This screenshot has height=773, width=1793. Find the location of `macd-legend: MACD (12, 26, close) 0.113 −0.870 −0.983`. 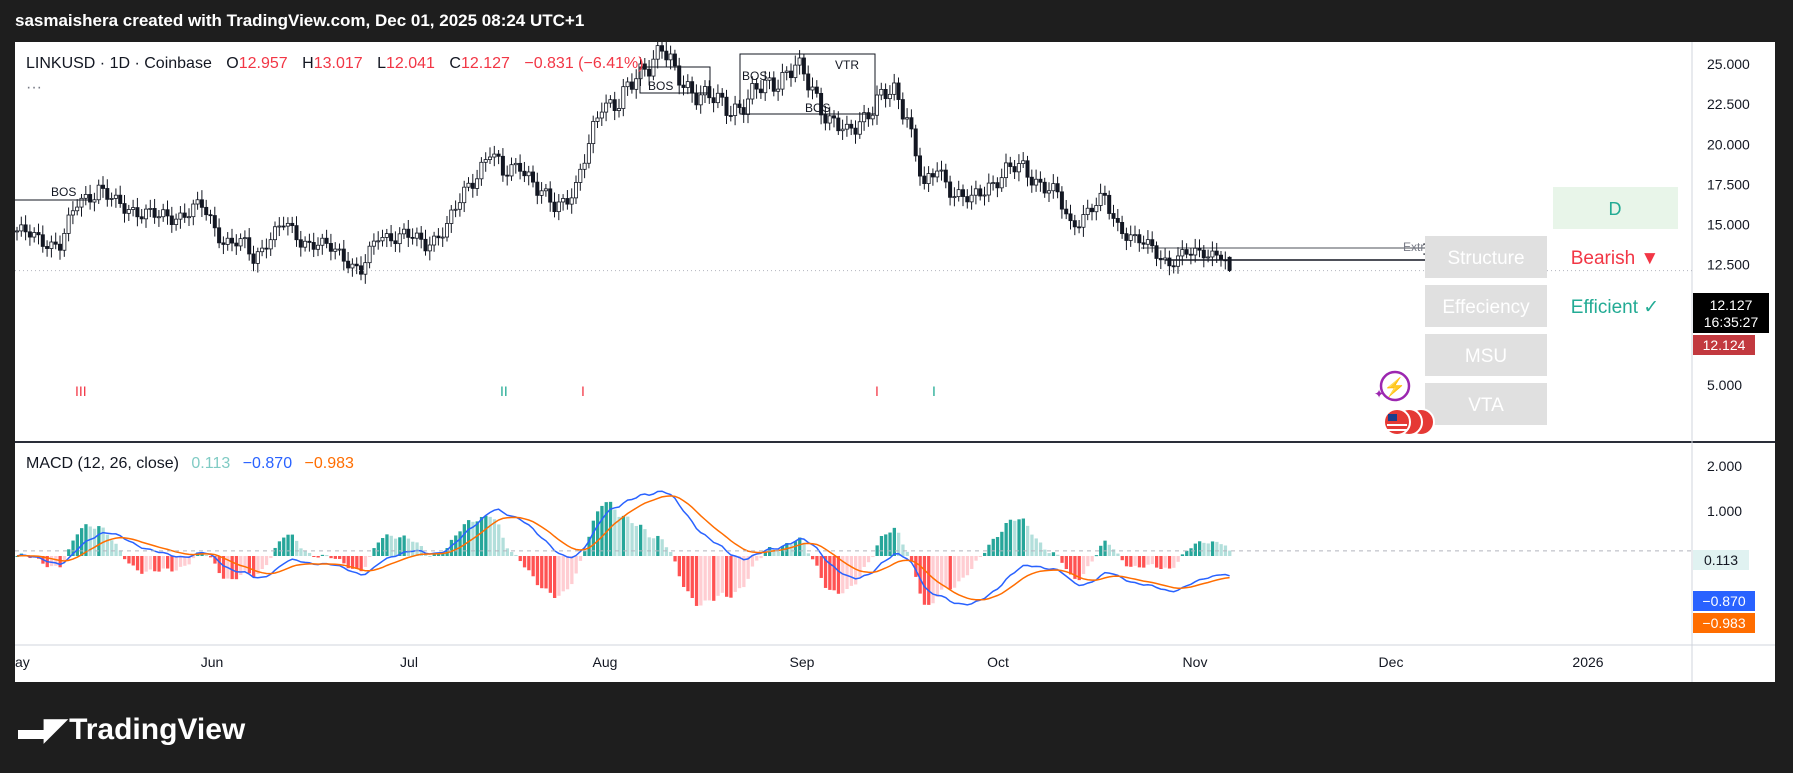

macd-legend: MACD (12, 26, close) 0.113 −0.870 −0.983 is located at coordinates (190, 463).